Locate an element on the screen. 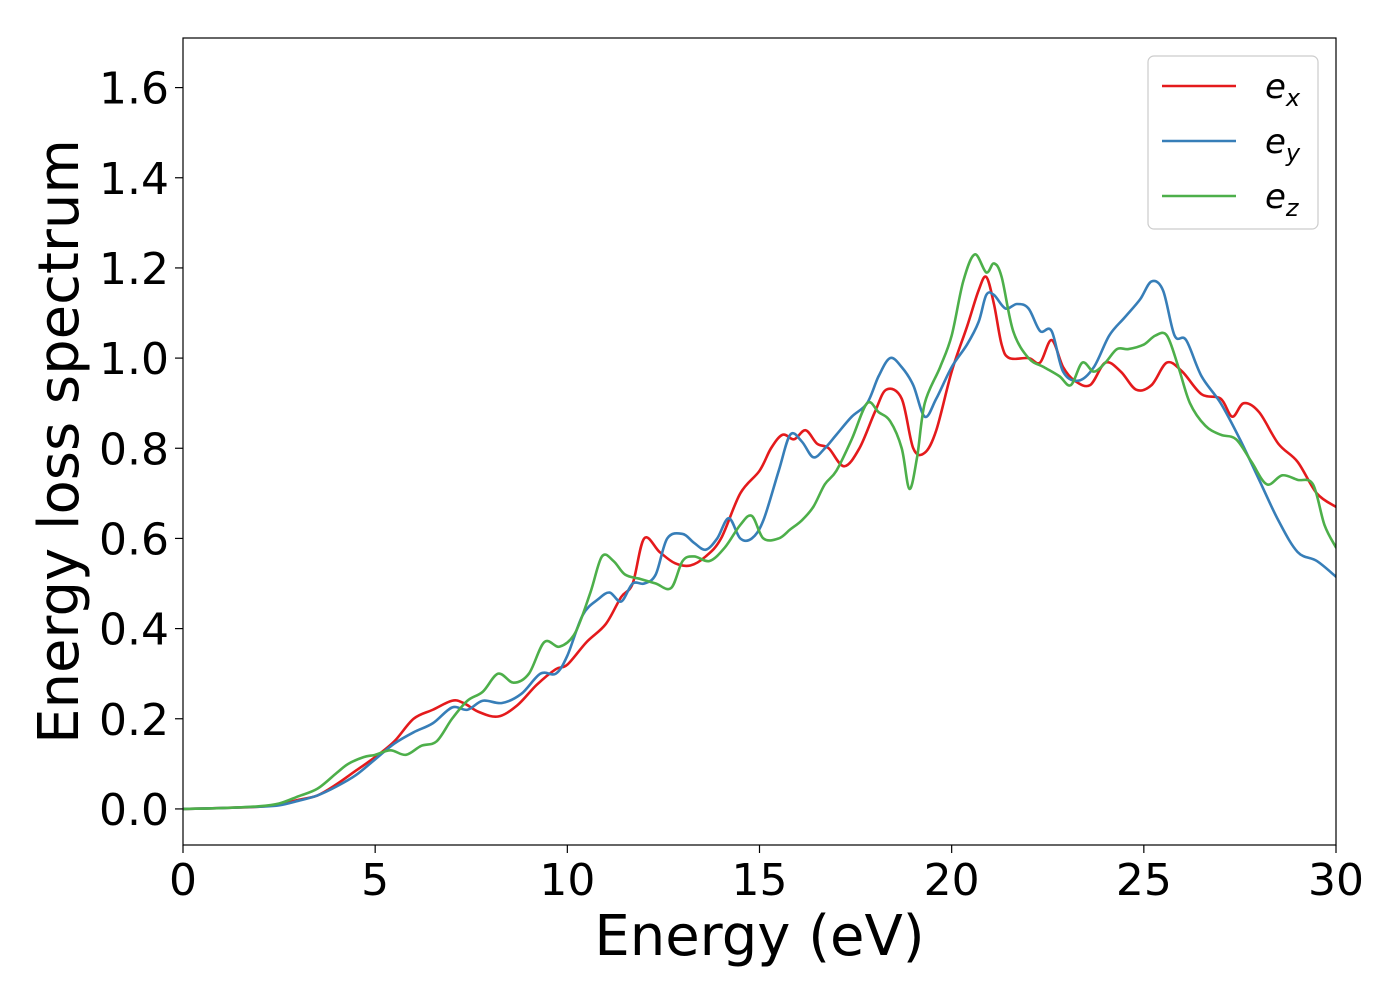 The height and width of the screenshot is (1004, 1400). x-tick-label: 0 is located at coordinates (183, 880).